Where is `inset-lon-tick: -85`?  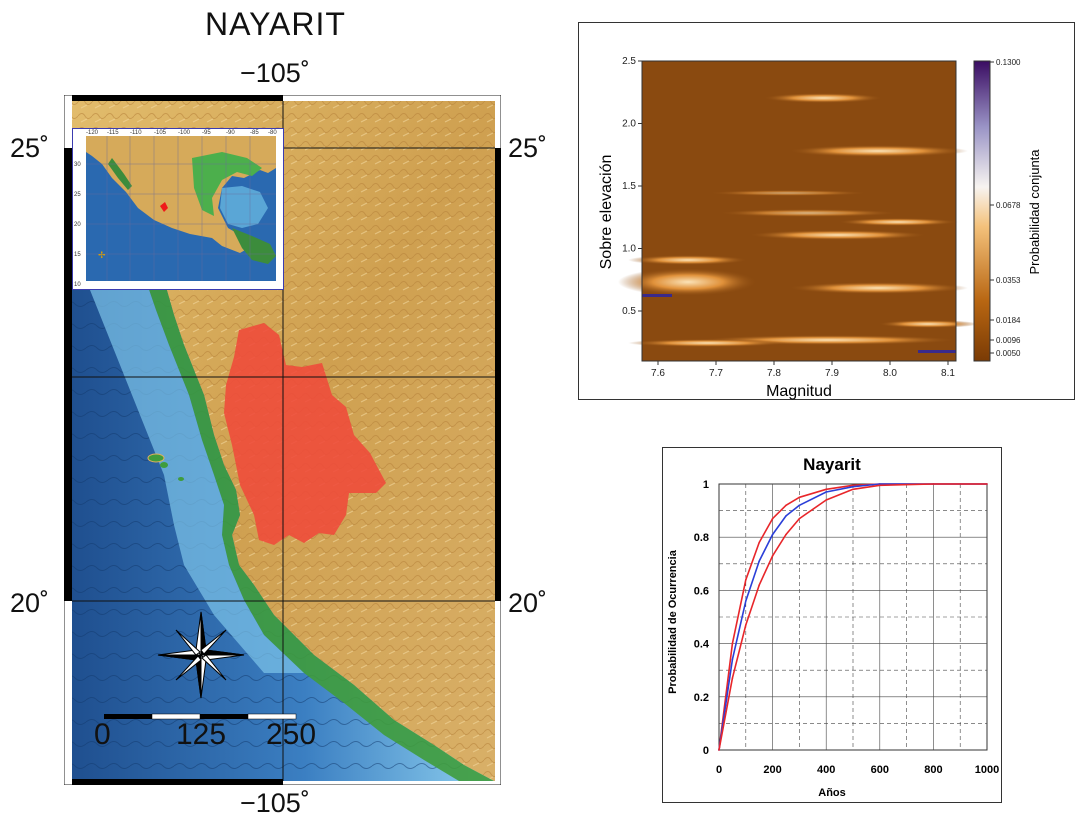
inset-lon-tick: -85 is located at coordinates (254, 133).